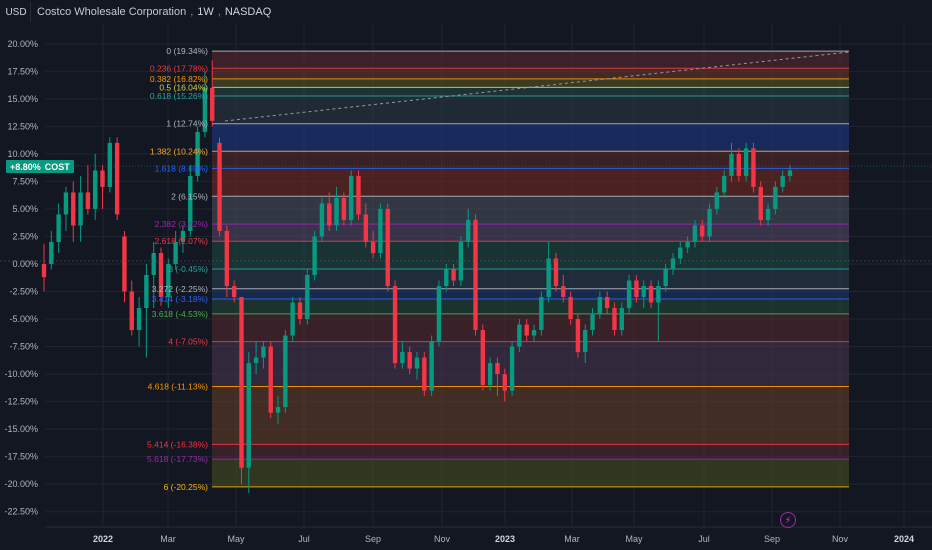 This screenshot has width=932, height=550. I want to click on fib-level-label: 1.382 (10.24%), so click(179, 151).